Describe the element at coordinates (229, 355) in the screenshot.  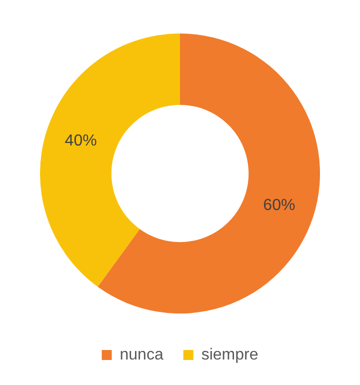
I see `legend-label: siempre` at that location.